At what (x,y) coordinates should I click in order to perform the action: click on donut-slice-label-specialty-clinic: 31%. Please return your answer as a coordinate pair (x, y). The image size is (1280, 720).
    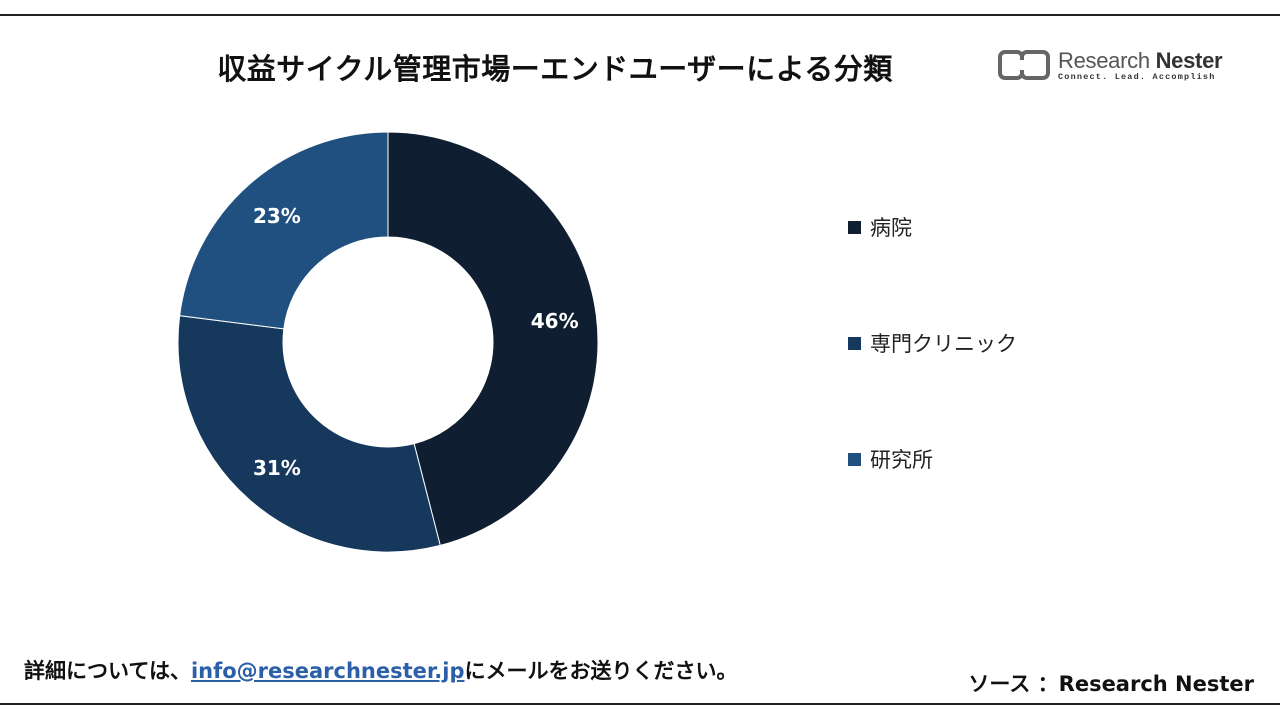
    Looking at the image, I should click on (277, 468).